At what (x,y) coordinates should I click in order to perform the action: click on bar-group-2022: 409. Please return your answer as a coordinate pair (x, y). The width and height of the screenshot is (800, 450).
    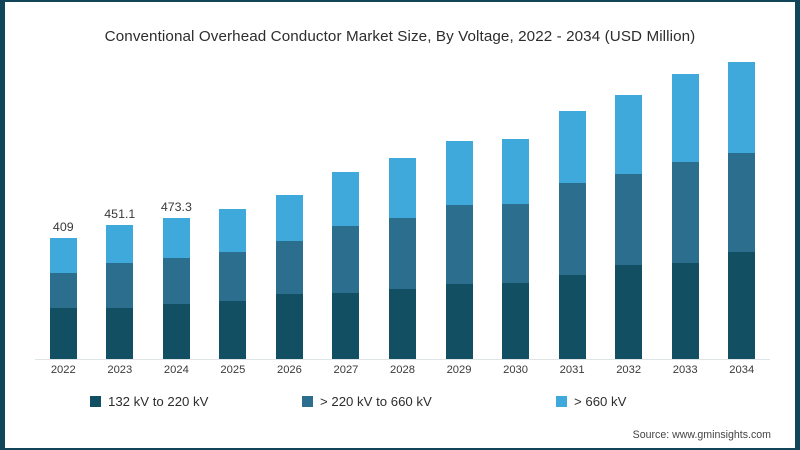
    Looking at the image, I should click on (63, 210).